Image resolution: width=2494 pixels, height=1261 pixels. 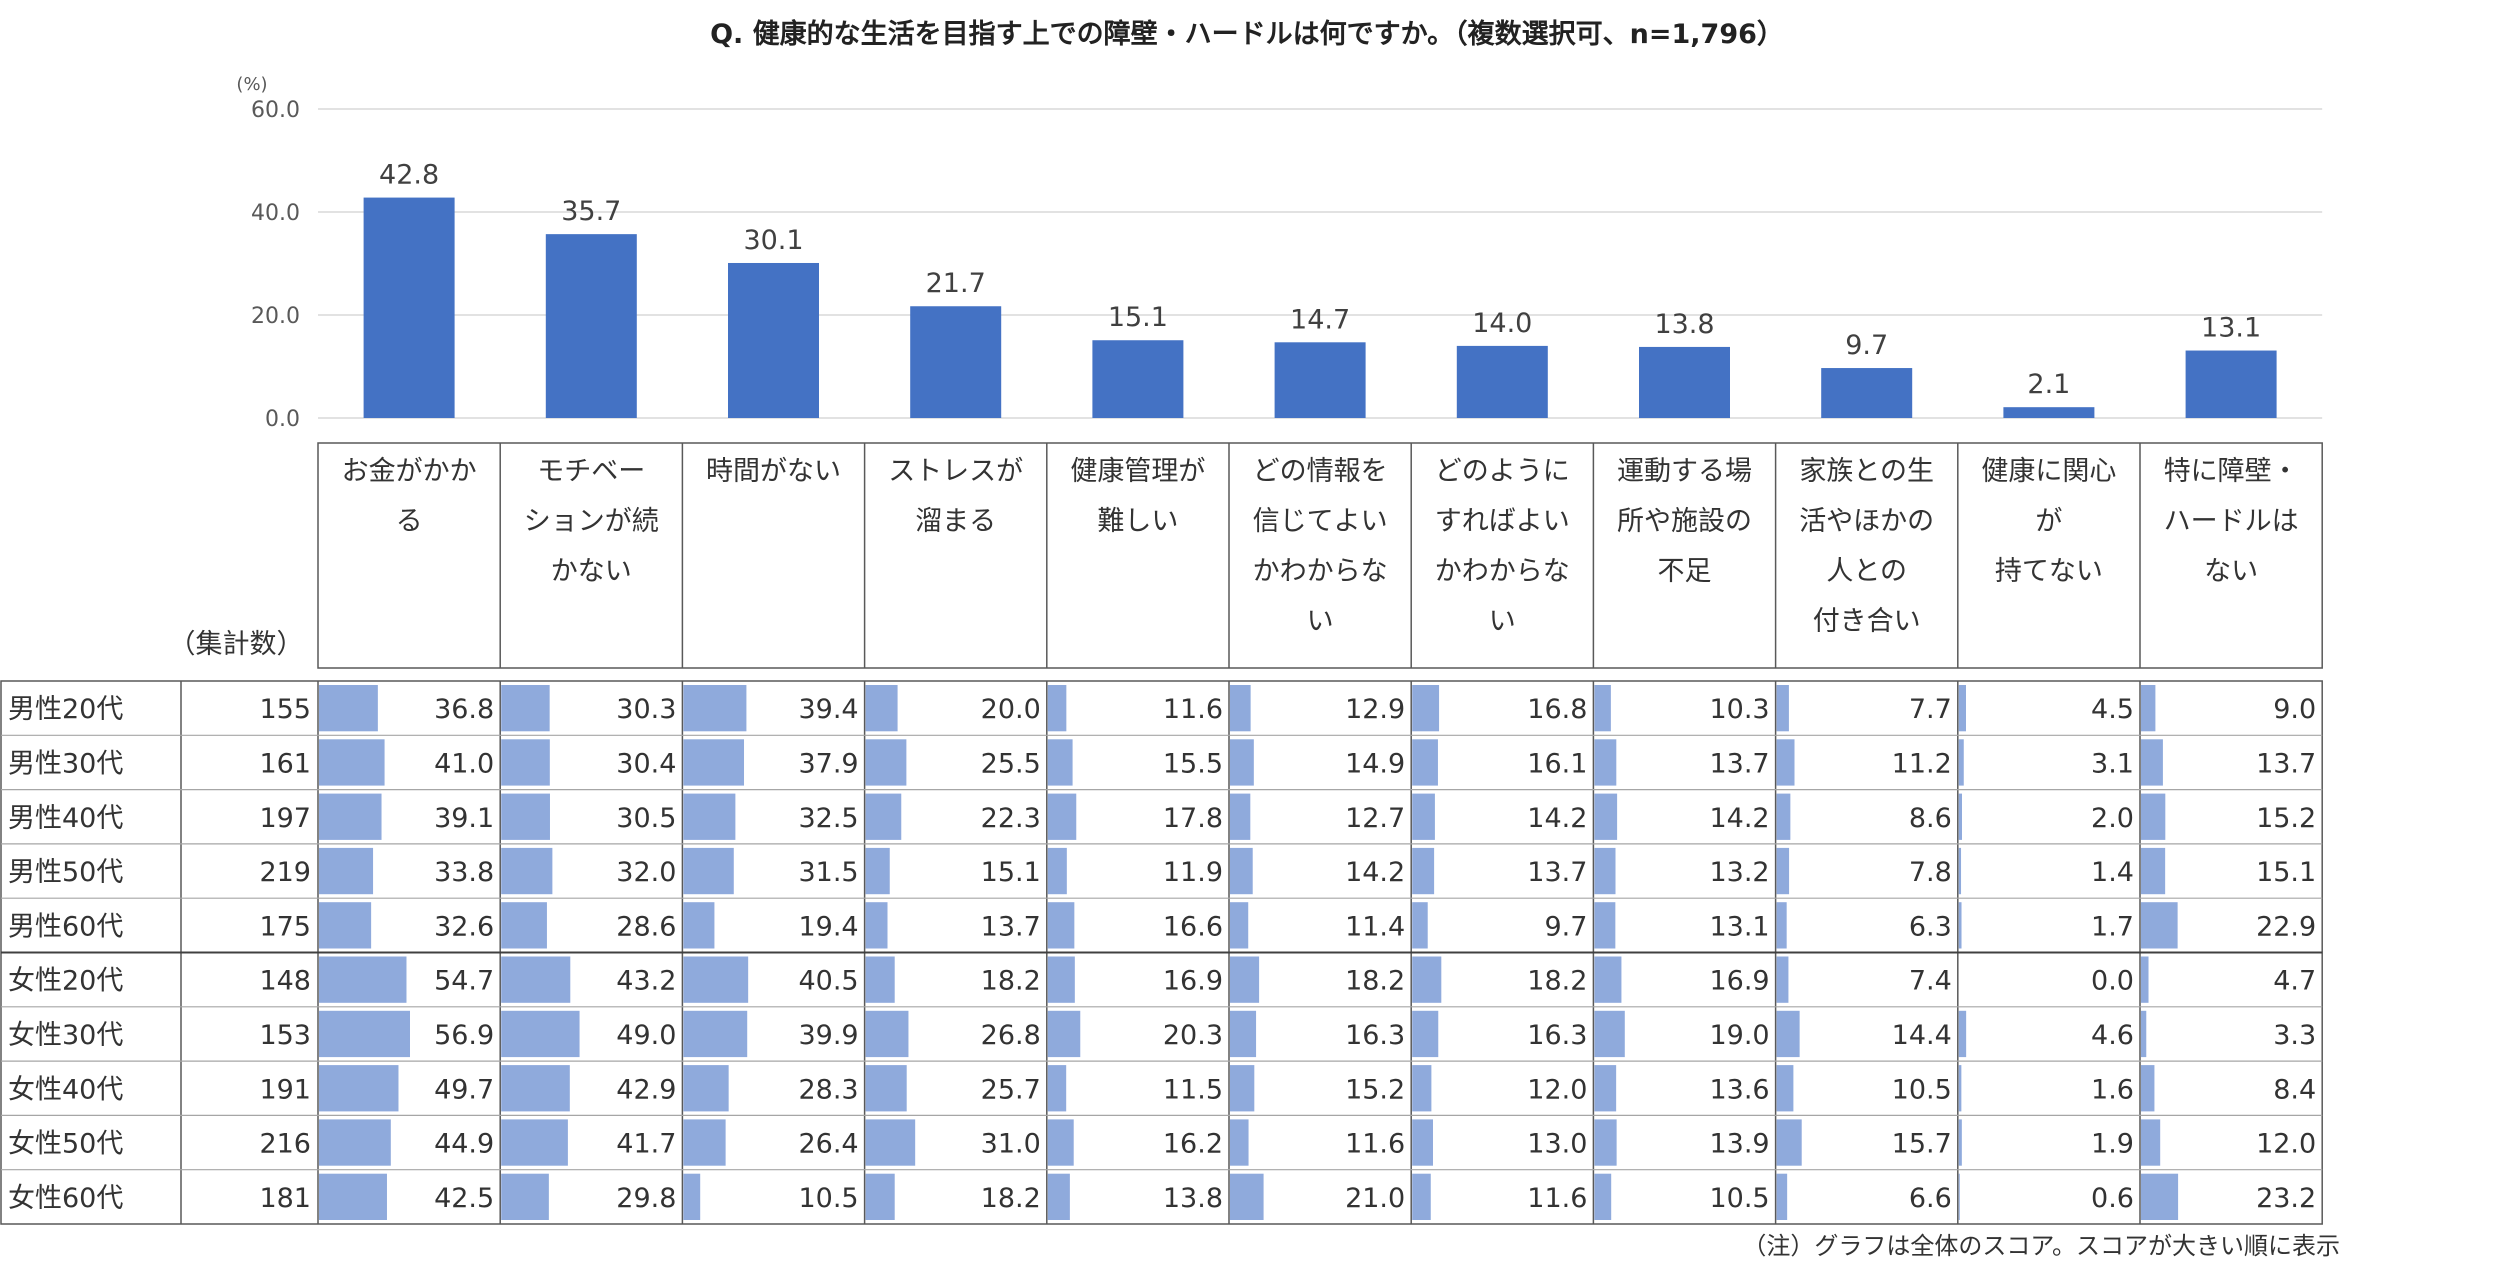 What do you see at coordinates (464, 1035) in the screenshot?
I see `cell-value: 56.9` at bounding box center [464, 1035].